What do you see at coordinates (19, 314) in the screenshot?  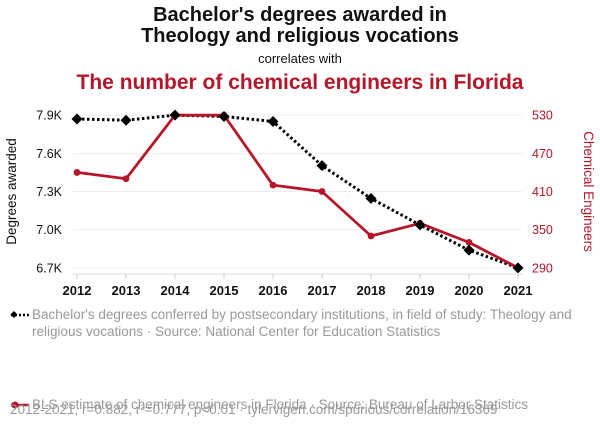 I see `legend-swatch-degrees-icon` at bounding box center [19, 314].